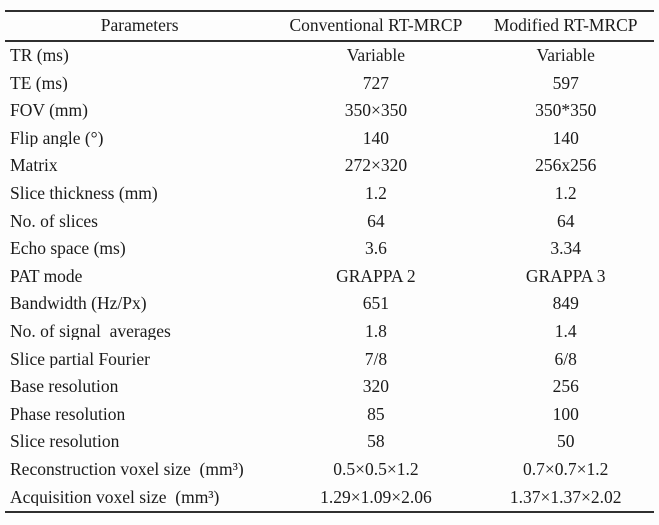 The image size is (659, 525). What do you see at coordinates (90, 331) in the screenshot?
I see `row-parameter-label: No. of signal averages` at bounding box center [90, 331].